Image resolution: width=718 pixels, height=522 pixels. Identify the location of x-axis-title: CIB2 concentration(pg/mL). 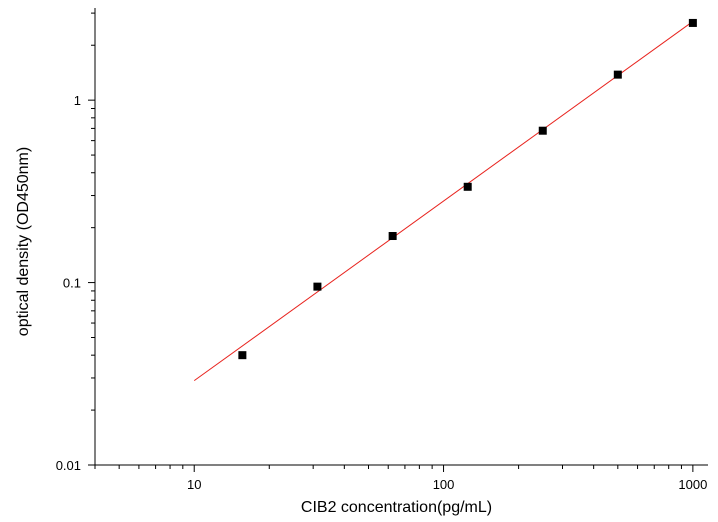
(396, 507).